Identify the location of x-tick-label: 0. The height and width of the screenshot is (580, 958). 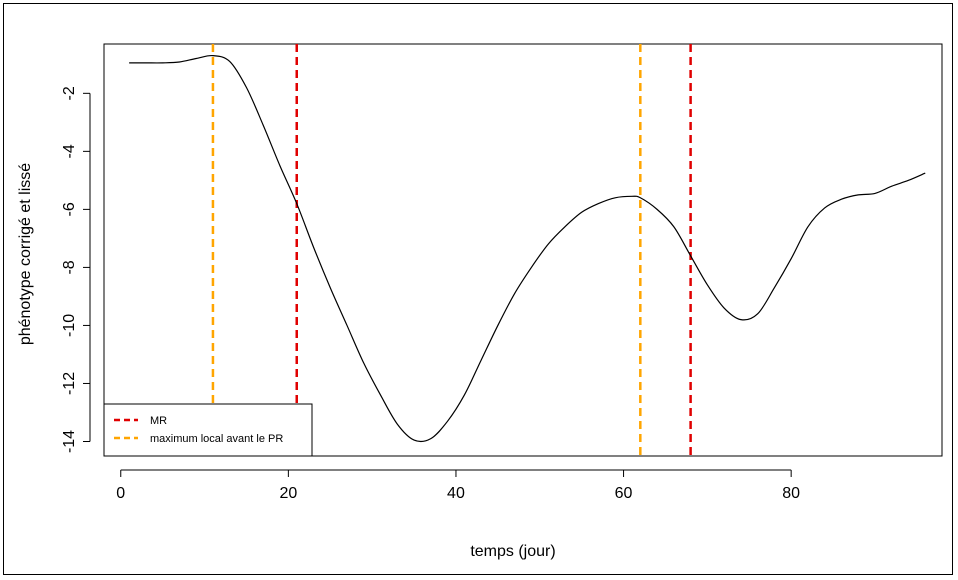
(120, 493).